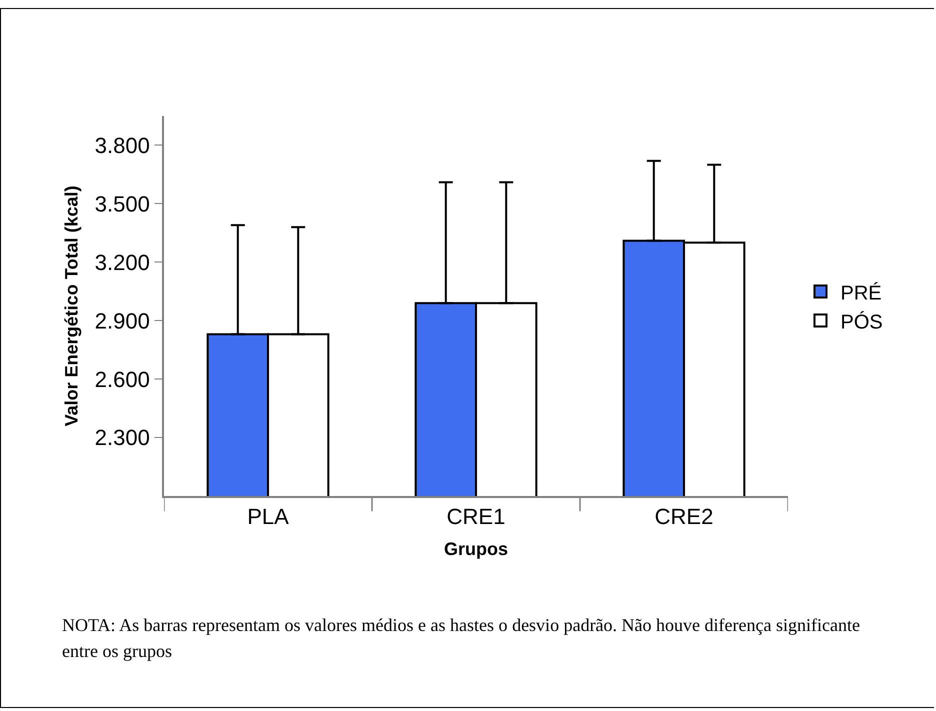  What do you see at coordinates (122, 321) in the screenshot?
I see `y-tick-label: 2.900` at bounding box center [122, 321].